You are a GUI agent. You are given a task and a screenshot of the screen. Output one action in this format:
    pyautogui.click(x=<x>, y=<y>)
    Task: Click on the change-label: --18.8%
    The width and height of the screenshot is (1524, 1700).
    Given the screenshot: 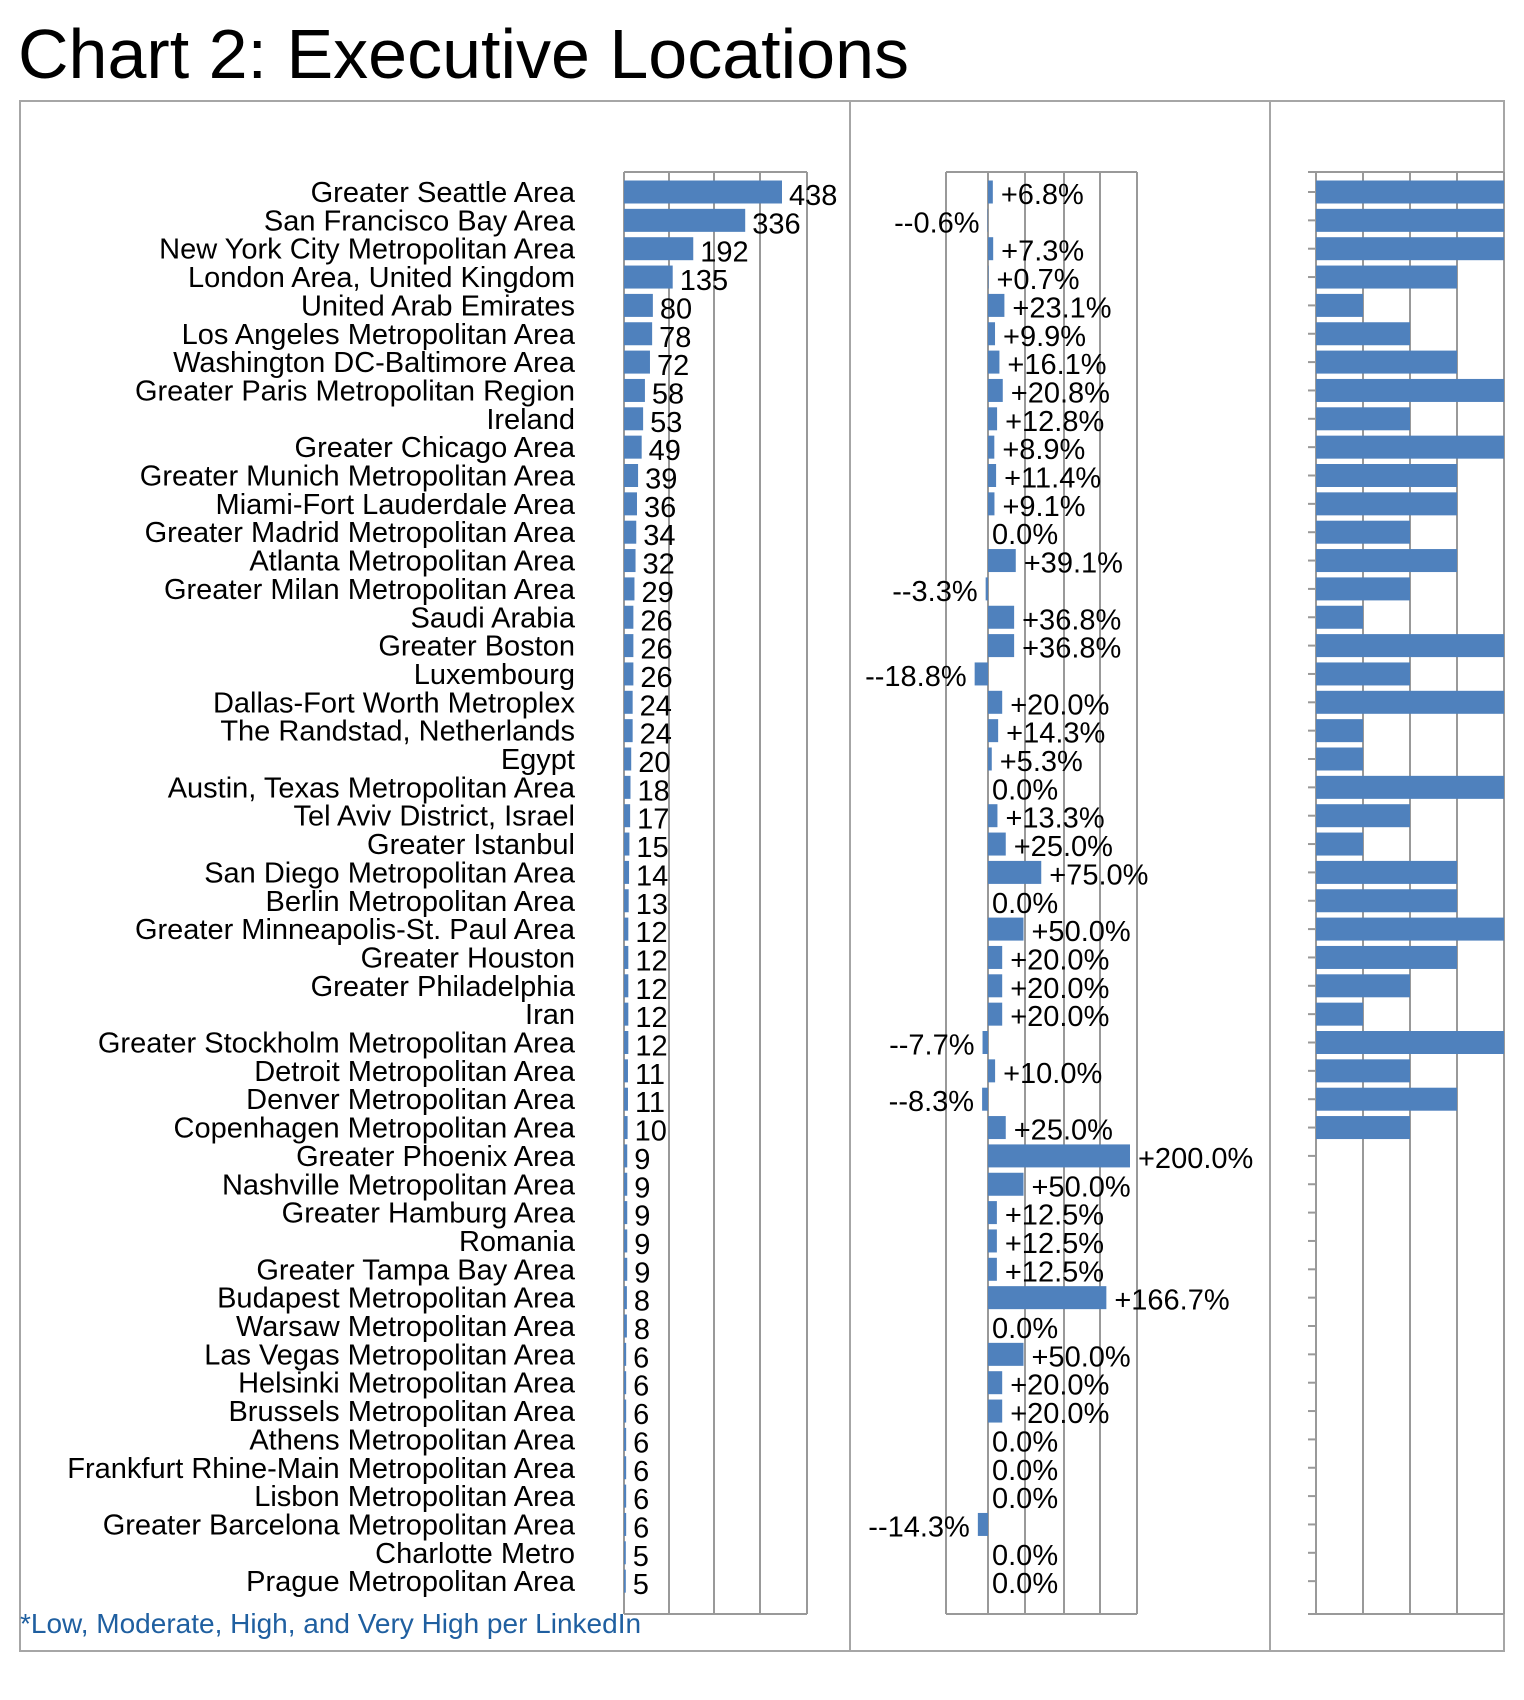 What is the action you would take?
    pyautogui.click(x=916, y=677)
    